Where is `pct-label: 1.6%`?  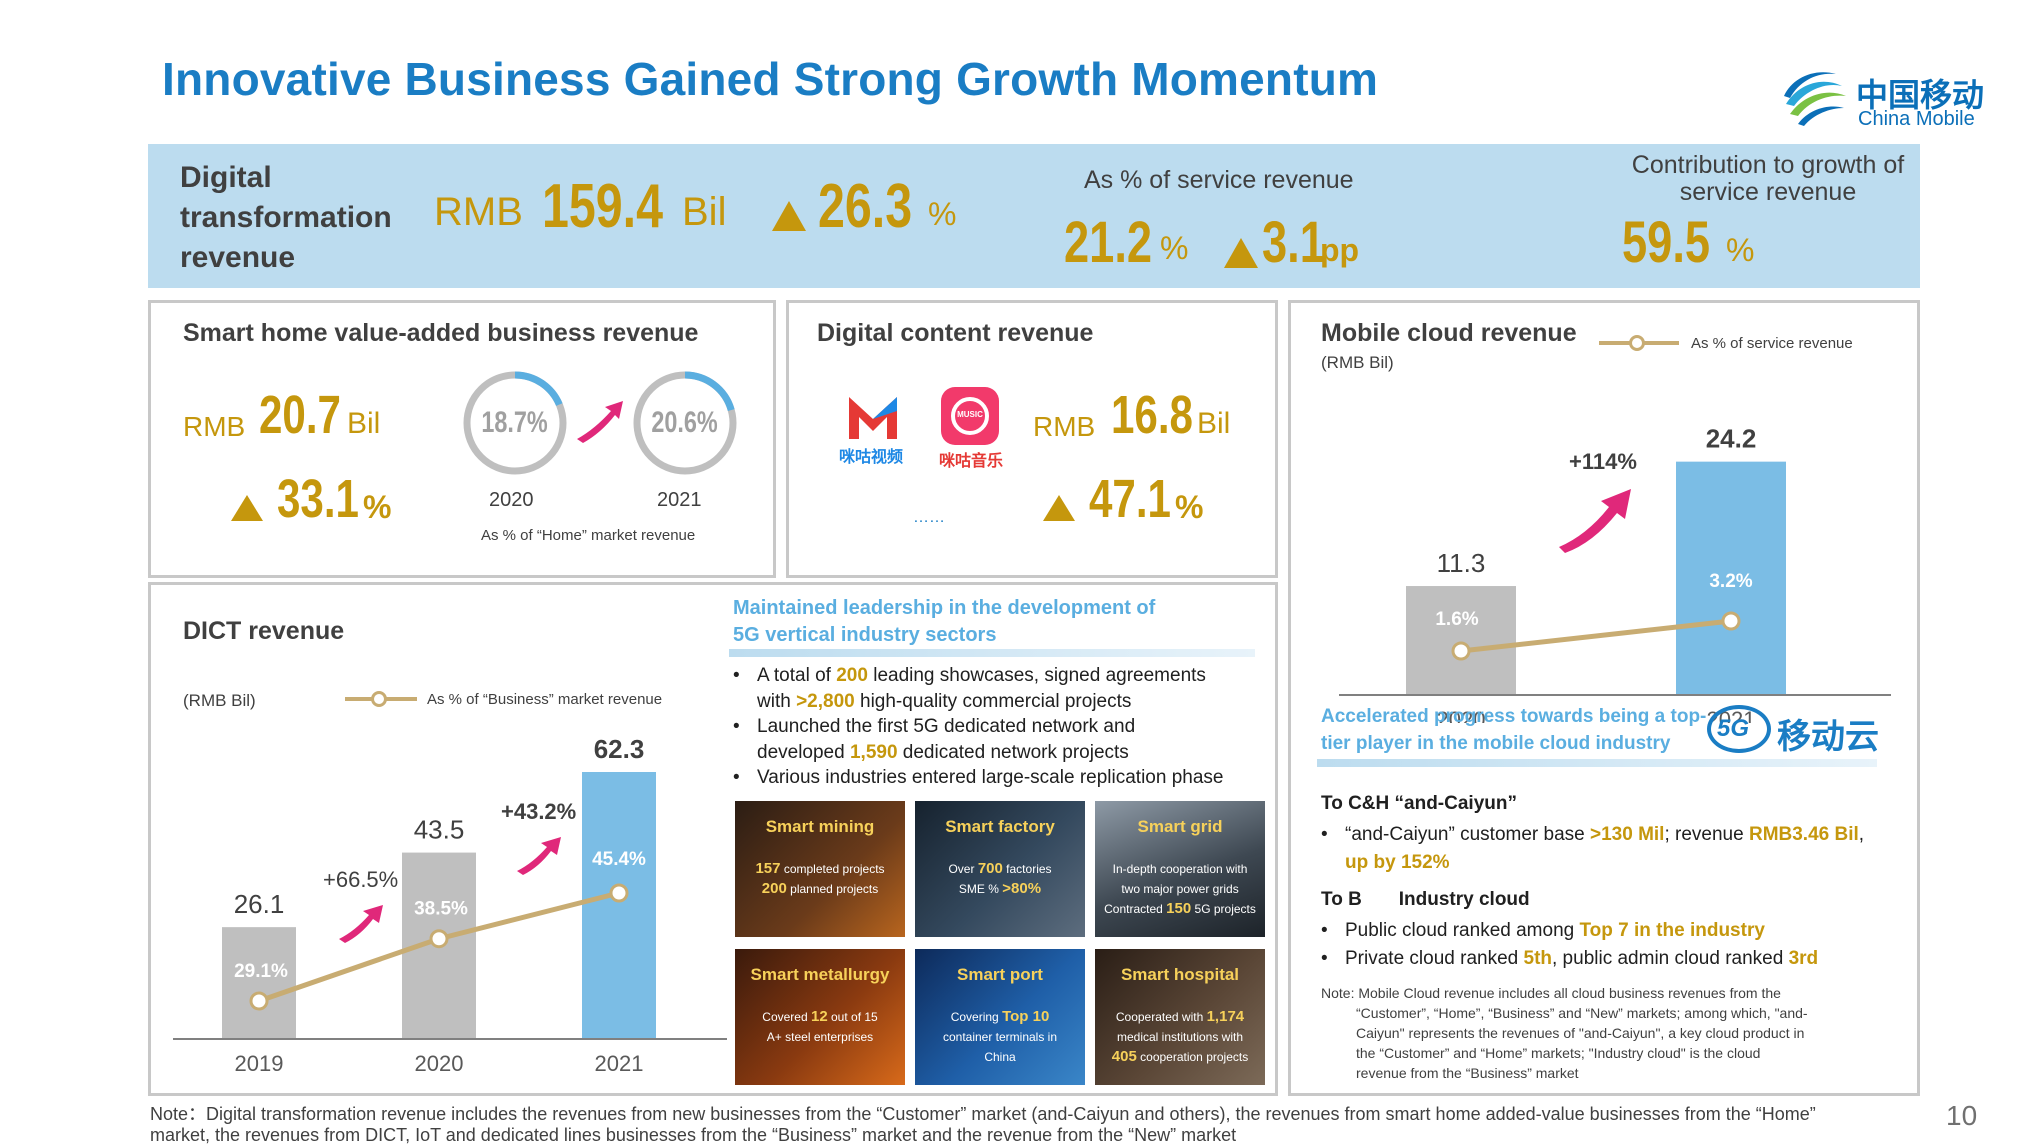 pct-label: 1.6% is located at coordinates (1456, 619).